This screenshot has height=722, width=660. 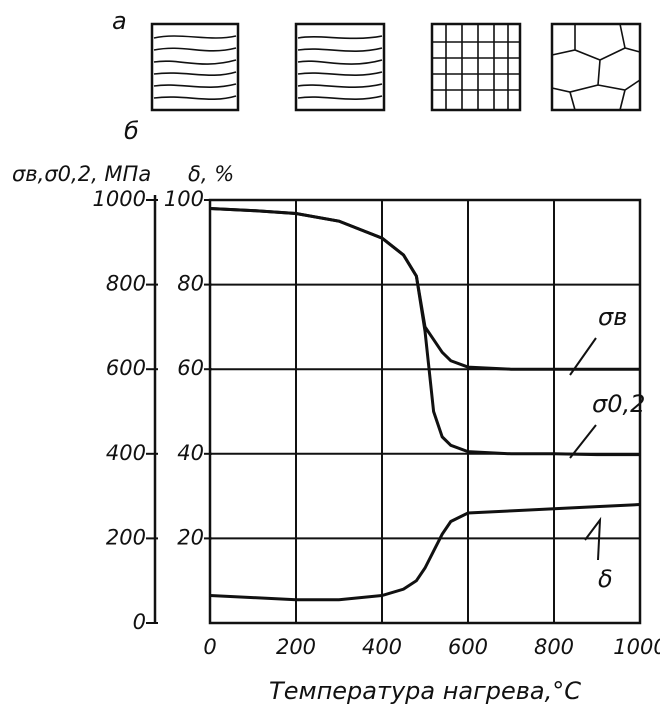 What do you see at coordinates (190, 368) in the screenshot?
I see `y2-tick-label: 60` at bounding box center [190, 368].